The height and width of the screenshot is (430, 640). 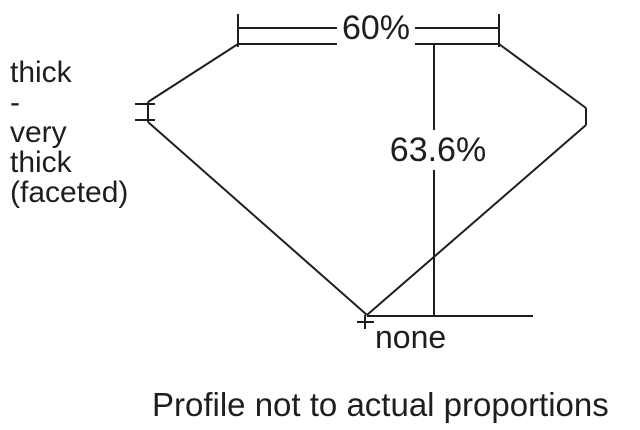 I want to click on girdle-thickness-label-line: -, so click(x=15, y=102).